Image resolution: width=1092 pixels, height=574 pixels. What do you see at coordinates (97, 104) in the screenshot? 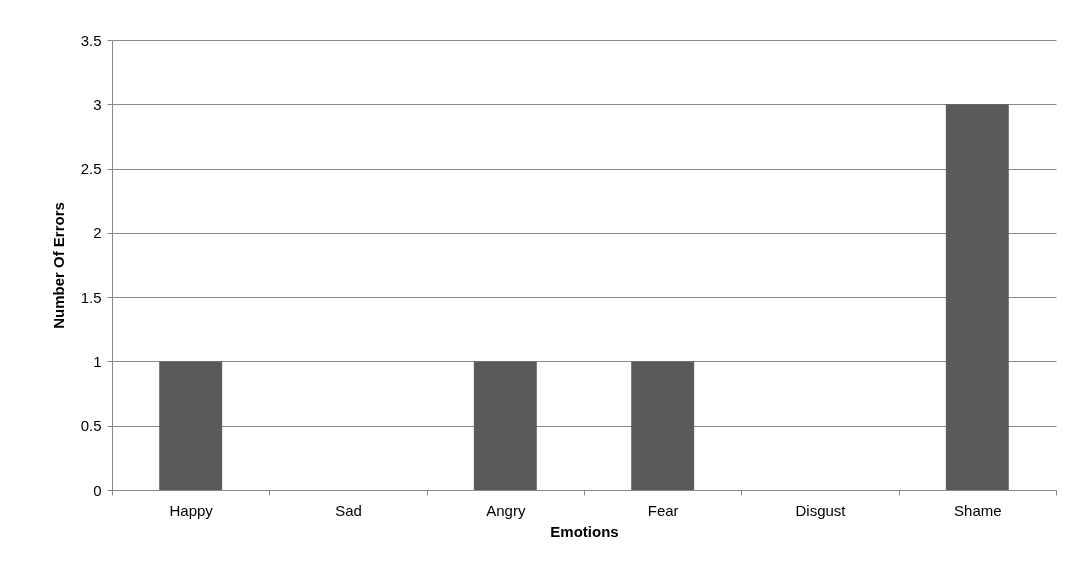
I see `y-tick-label: 3` at bounding box center [97, 104].